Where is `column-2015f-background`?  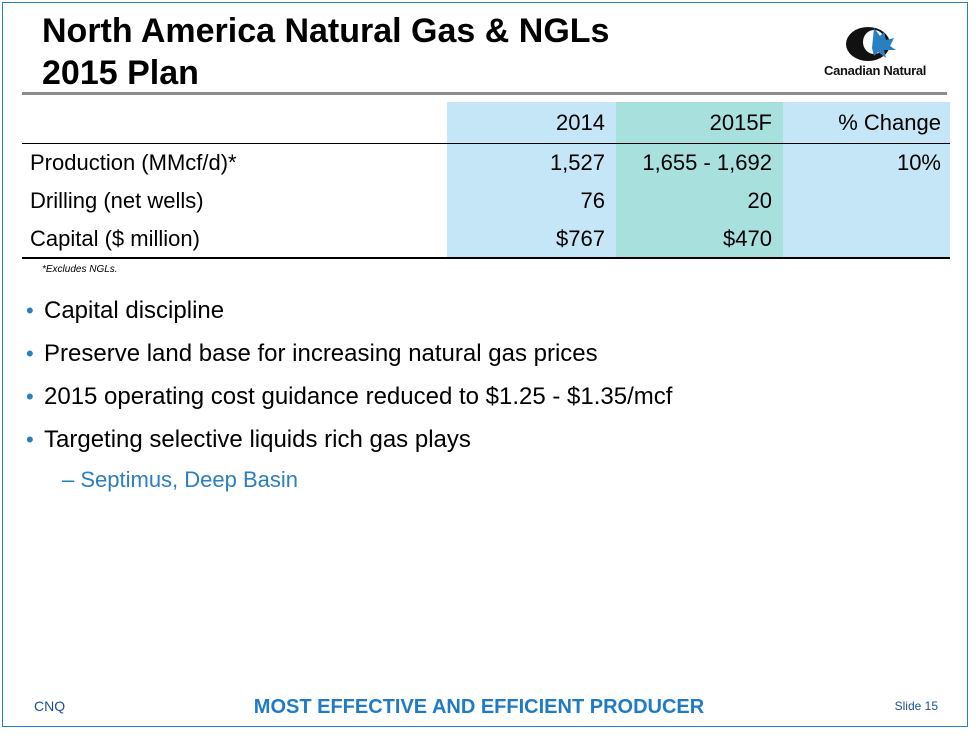 column-2015f-background is located at coordinates (699, 180).